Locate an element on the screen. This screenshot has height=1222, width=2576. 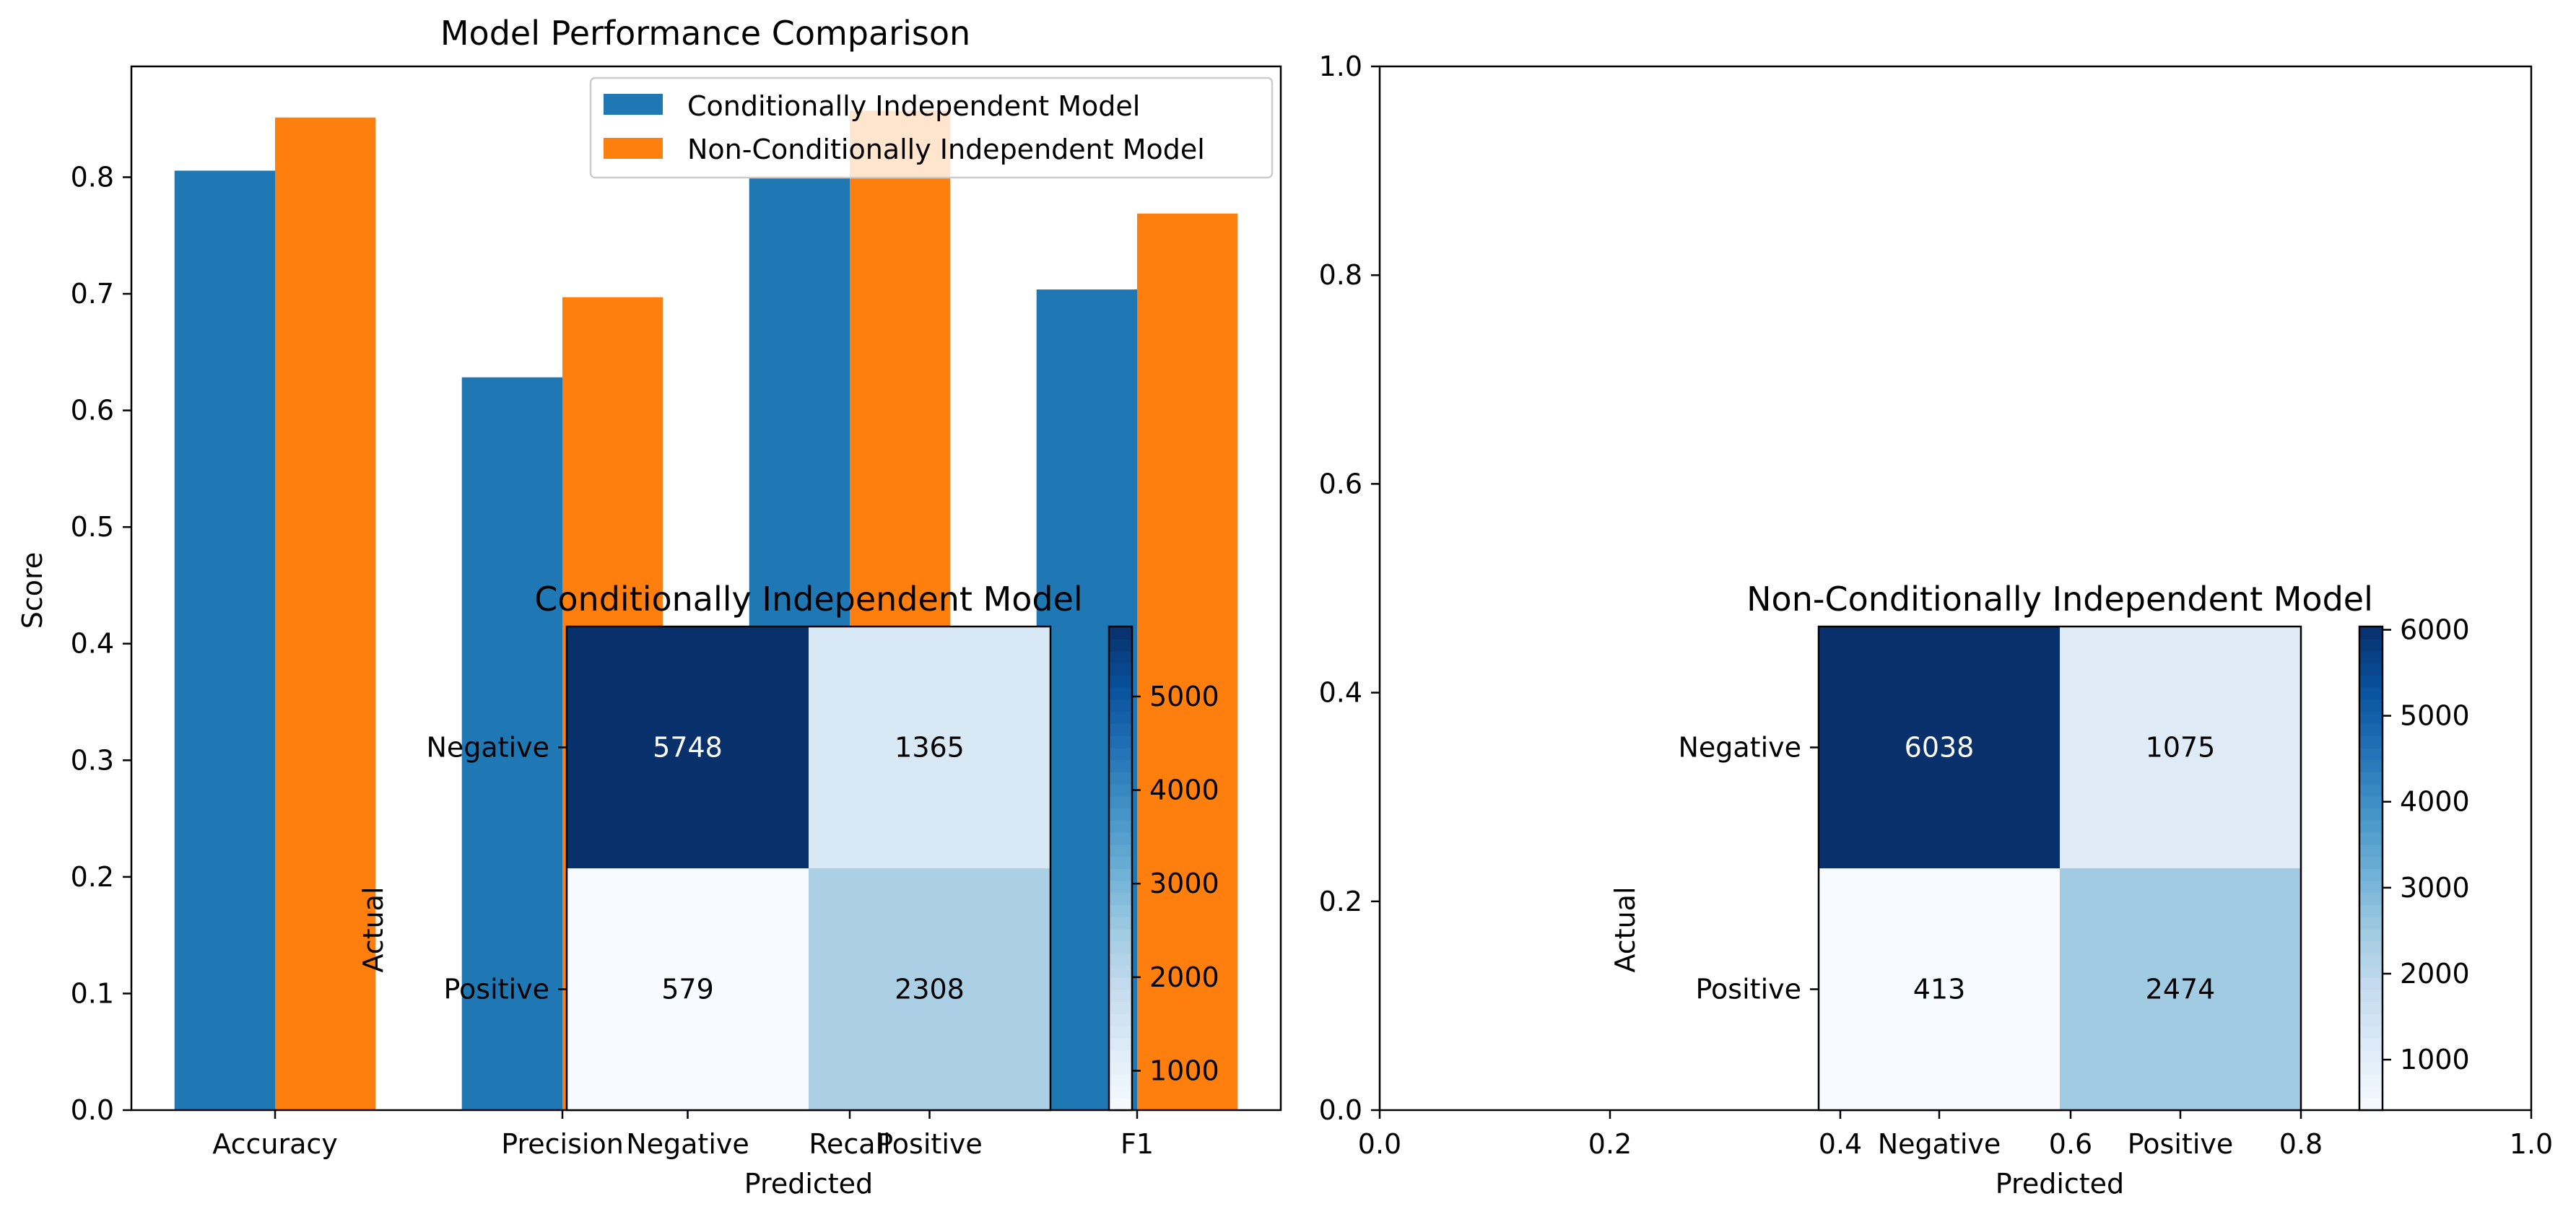
bar-y-tick-label: 0.7 is located at coordinates (92, 294).